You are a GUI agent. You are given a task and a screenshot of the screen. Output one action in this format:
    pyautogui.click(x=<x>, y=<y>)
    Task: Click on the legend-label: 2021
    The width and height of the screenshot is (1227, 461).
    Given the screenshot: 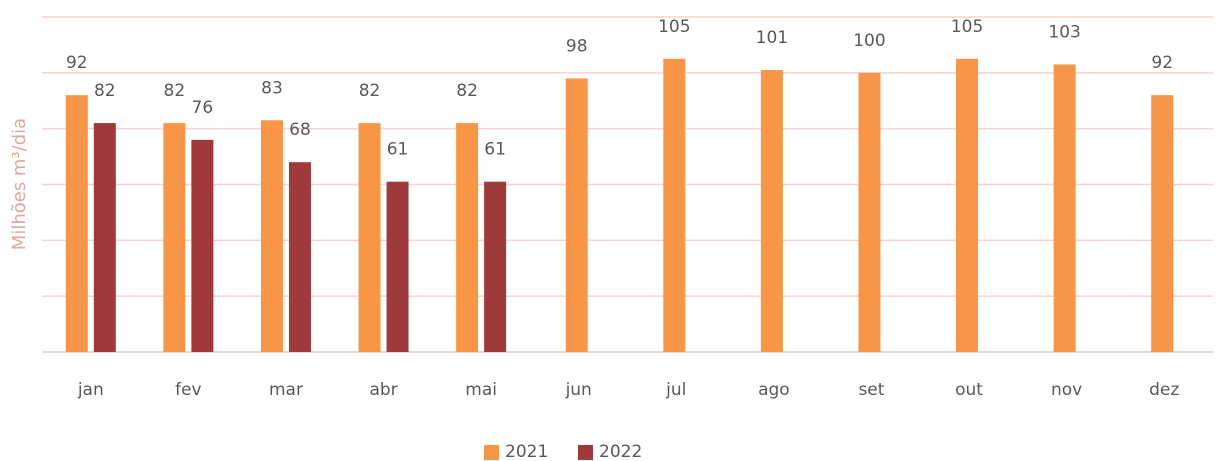 What is the action you would take?
    pyautogui.click(x=526, y=451)
    